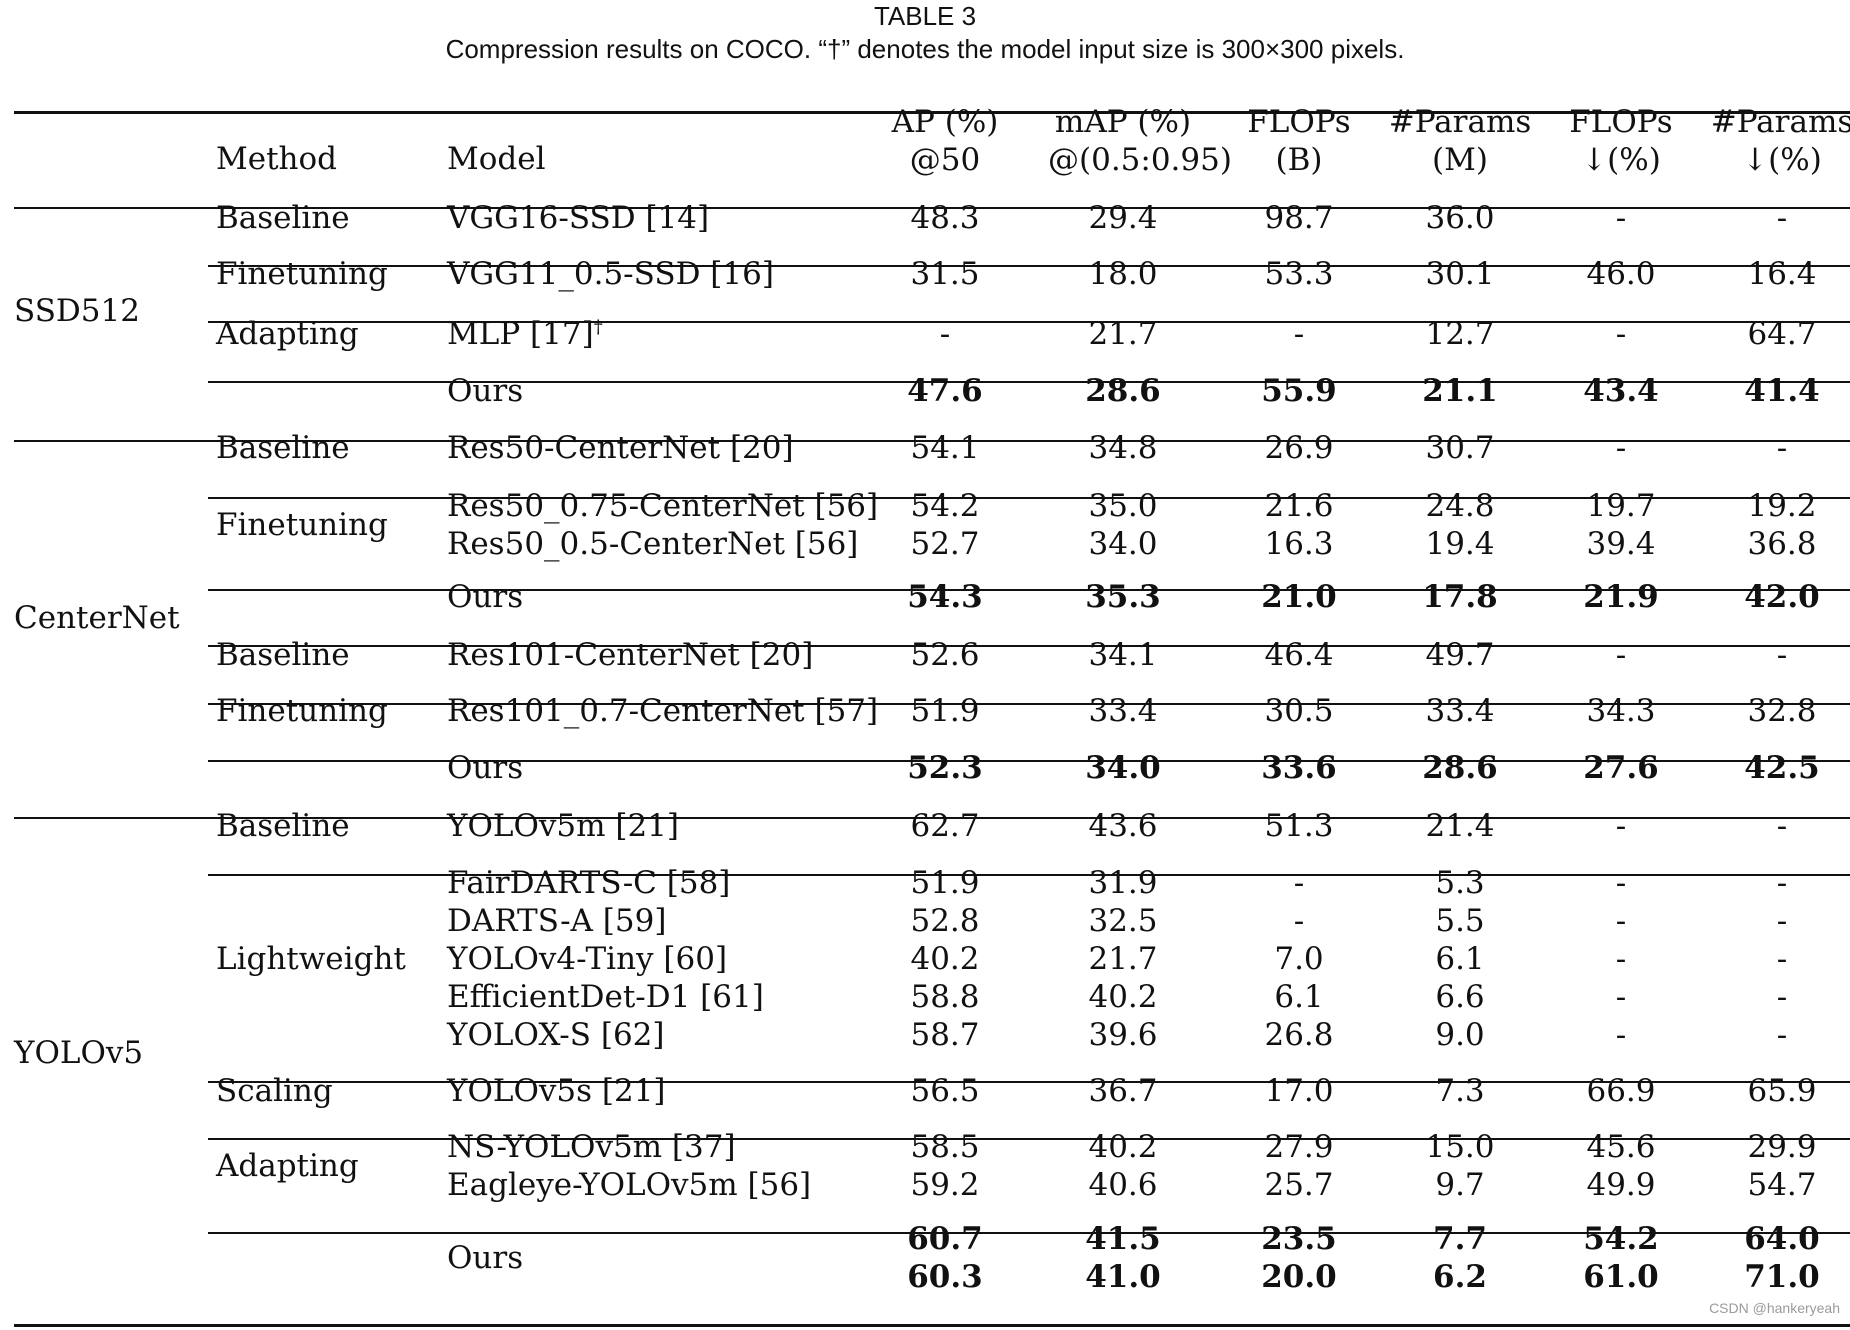 The image size is (1850, 1330). I want to click on table-cell: 33.6, so click(1299, 768).